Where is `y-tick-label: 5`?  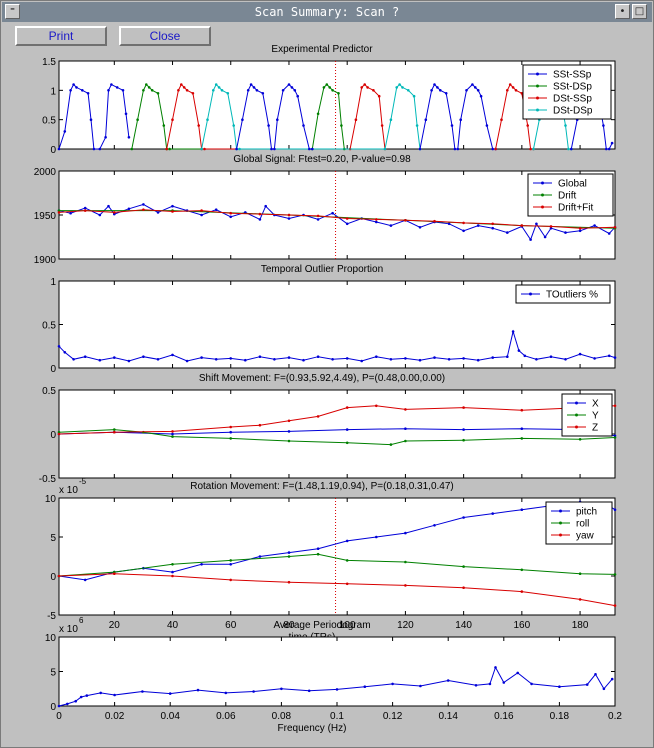
y-tick-label: 5 is located at coordinates (53, 538).